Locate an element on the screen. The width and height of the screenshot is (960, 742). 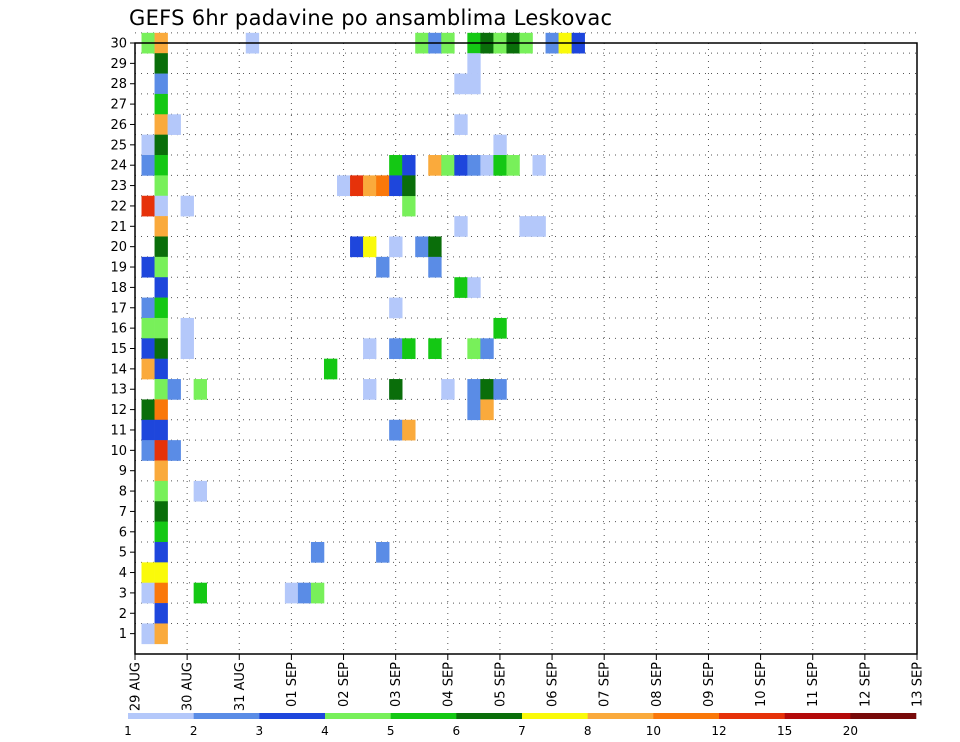
y-tick-label: 22 is located at coordinates (118, 206).